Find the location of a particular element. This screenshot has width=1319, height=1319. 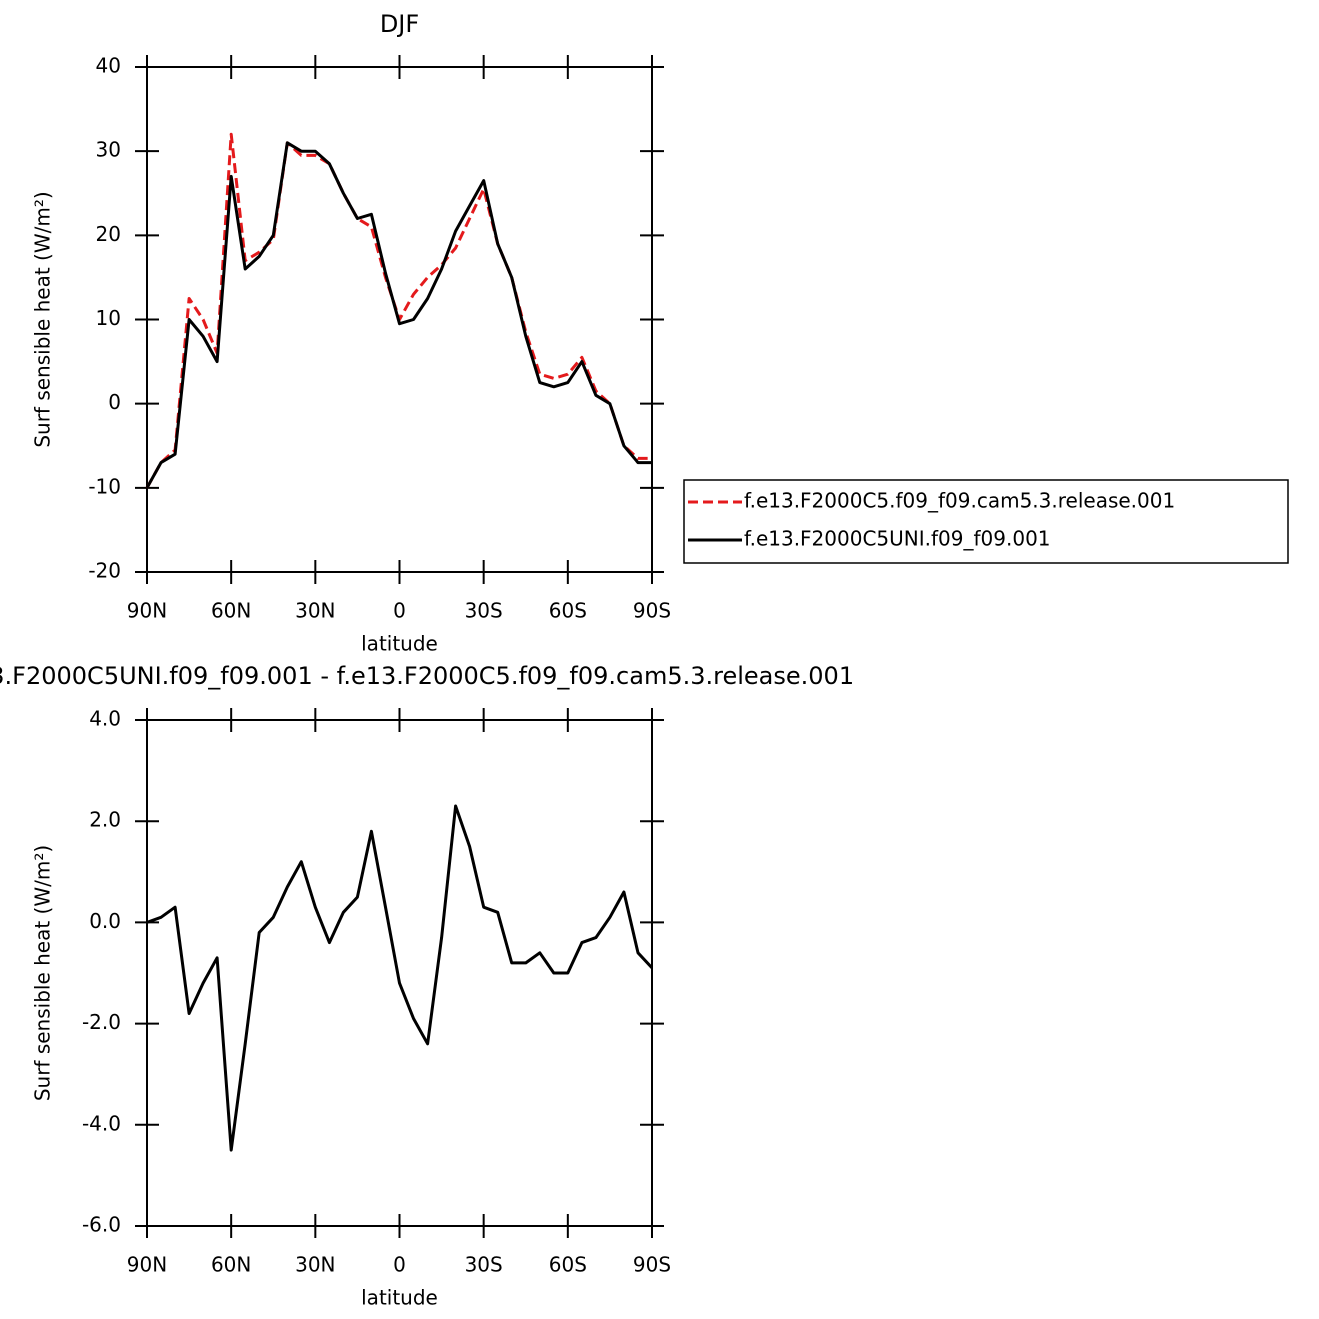

y-tick-label: 0.0 is located at coordinates (105, 921).